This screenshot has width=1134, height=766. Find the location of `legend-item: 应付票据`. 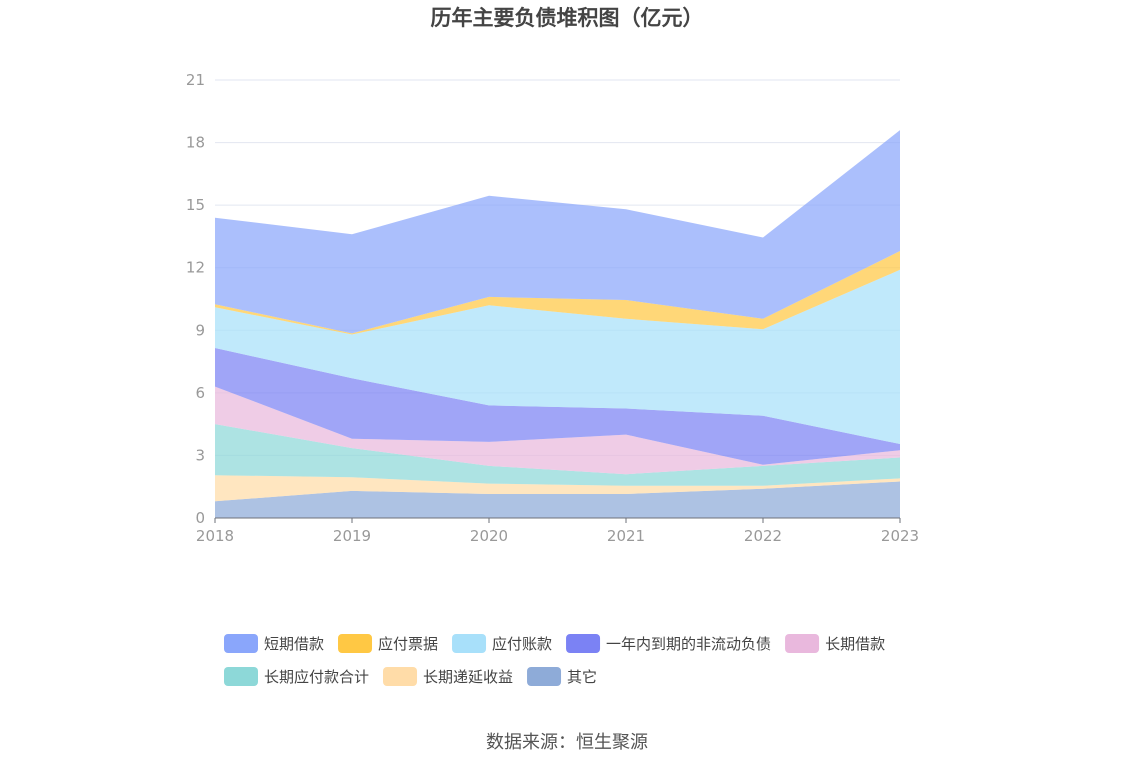

legend-item: 应付票据 is located at coordinates (388, 643).